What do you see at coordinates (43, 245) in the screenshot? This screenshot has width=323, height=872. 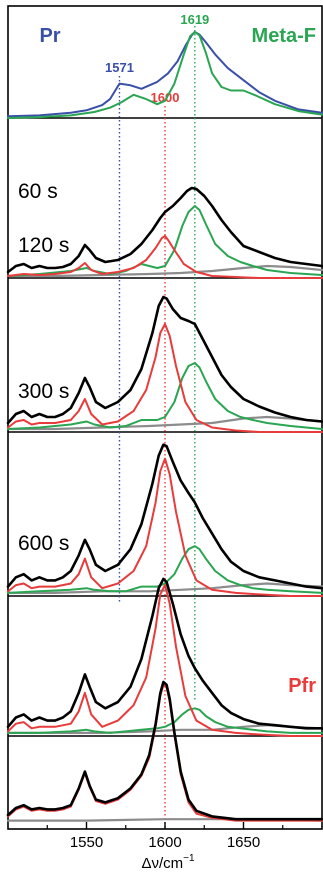 I see `panel-time-label: 120 s` at bounding box center [43, 245].